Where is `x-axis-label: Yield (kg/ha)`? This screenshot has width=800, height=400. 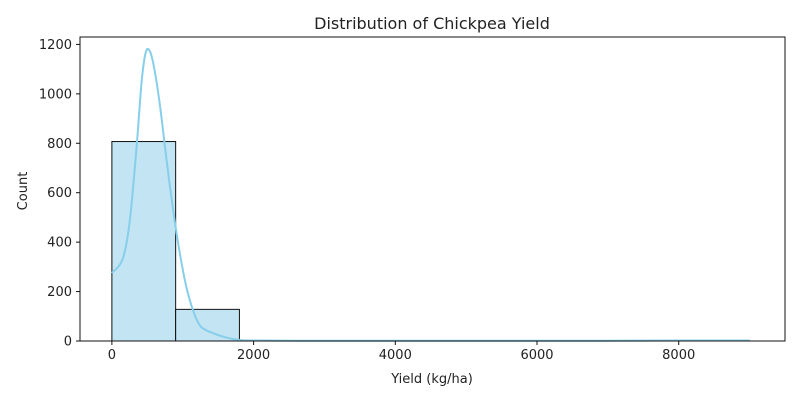
x-axis-label: Yield (kg/ha) is located at coordinates (431, 379).